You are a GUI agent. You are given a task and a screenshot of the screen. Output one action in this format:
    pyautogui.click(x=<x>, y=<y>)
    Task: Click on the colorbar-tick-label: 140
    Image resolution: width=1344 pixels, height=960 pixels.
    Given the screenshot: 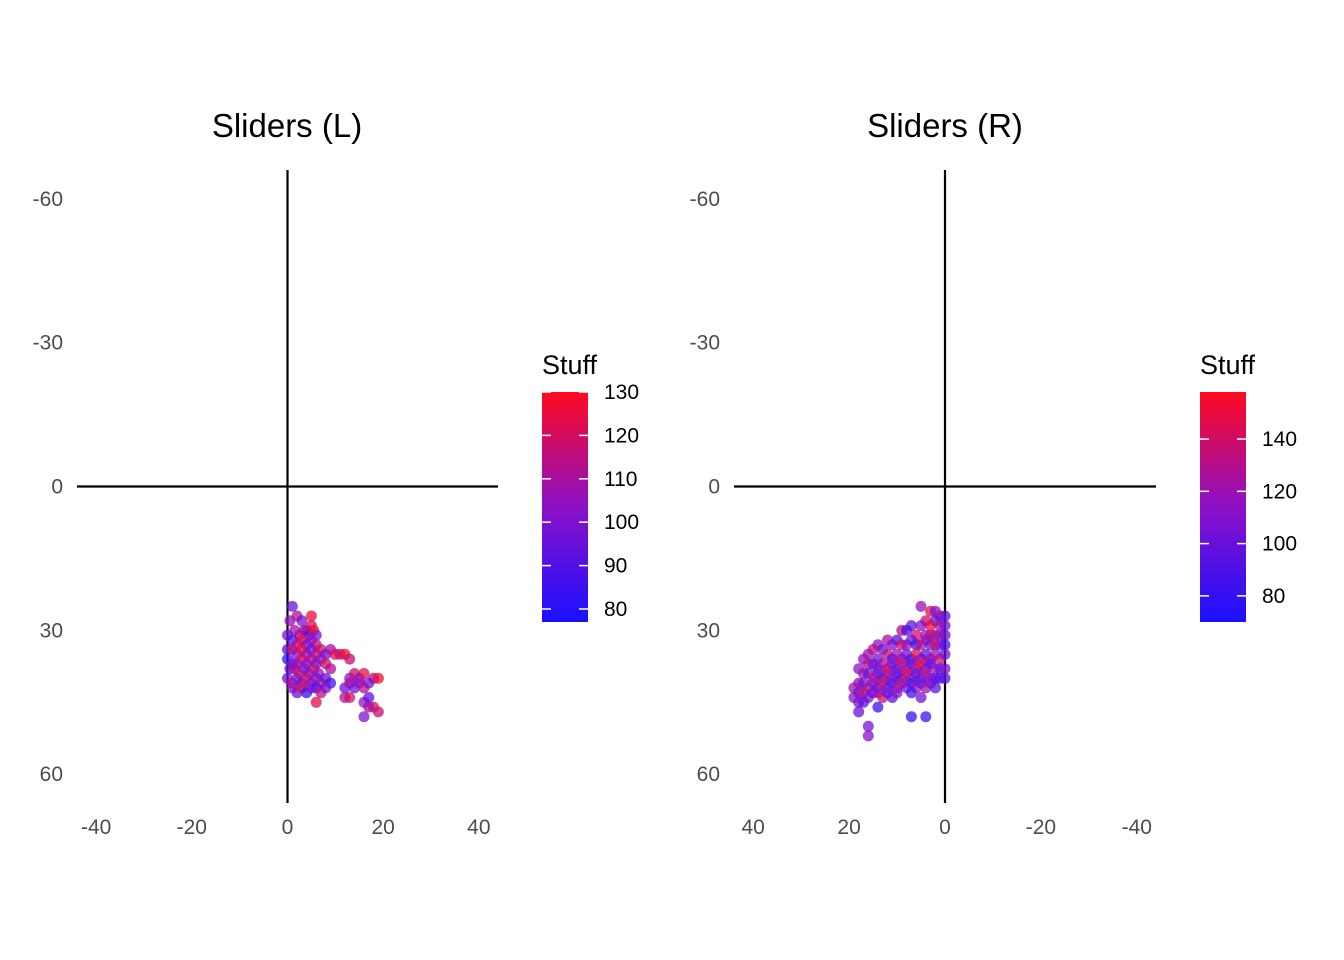 What is the action you would take?
    pyautogui.click(x=1279, y=439)
    